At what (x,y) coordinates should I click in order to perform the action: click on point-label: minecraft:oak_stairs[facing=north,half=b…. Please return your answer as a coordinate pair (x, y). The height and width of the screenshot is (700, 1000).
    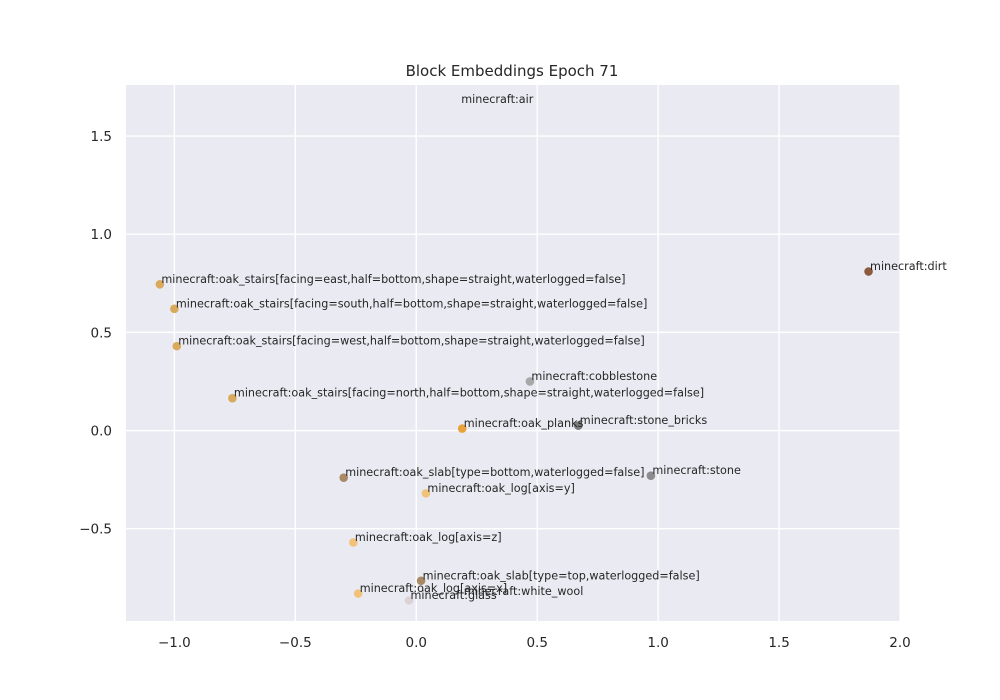
    Looking at the image, I should click on (469, 393).